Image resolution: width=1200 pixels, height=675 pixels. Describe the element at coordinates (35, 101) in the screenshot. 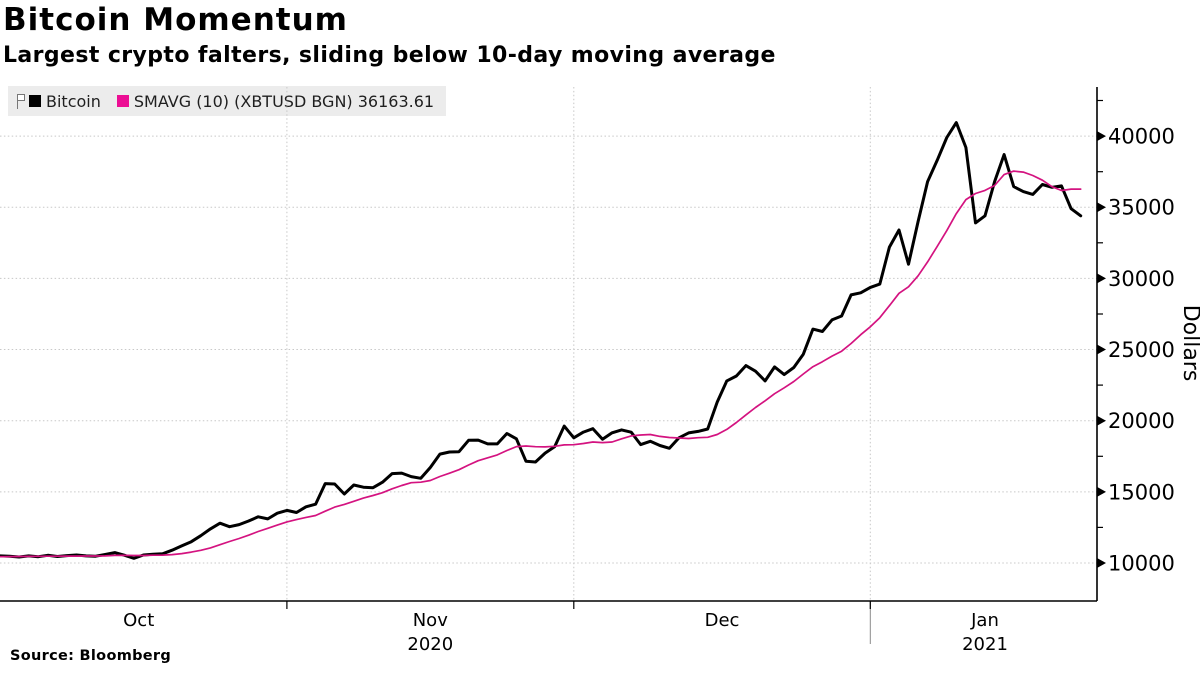

I see `legend-swatch-bitcoin` at that location.